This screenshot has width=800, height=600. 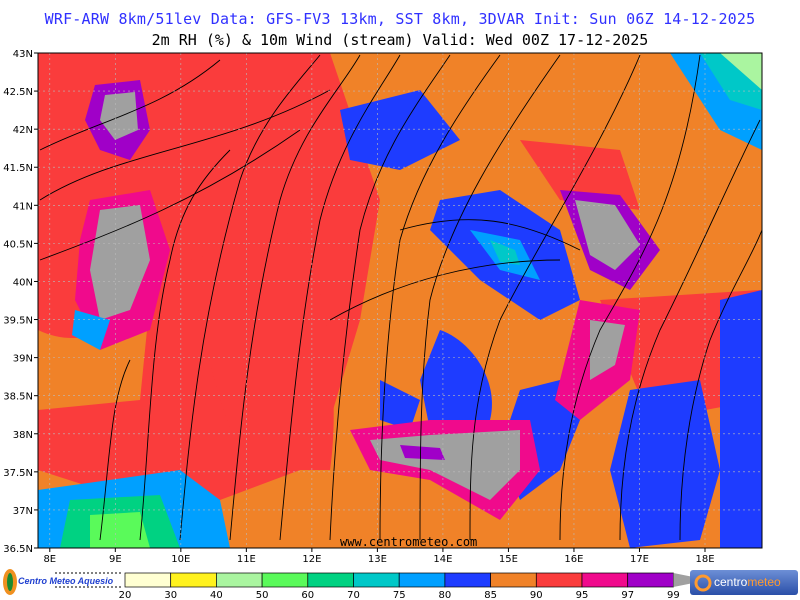 What do you see at coordinates (377, 559) in the screenshot?
I see `lon-label: 13E` at bounding box center [377, 559].